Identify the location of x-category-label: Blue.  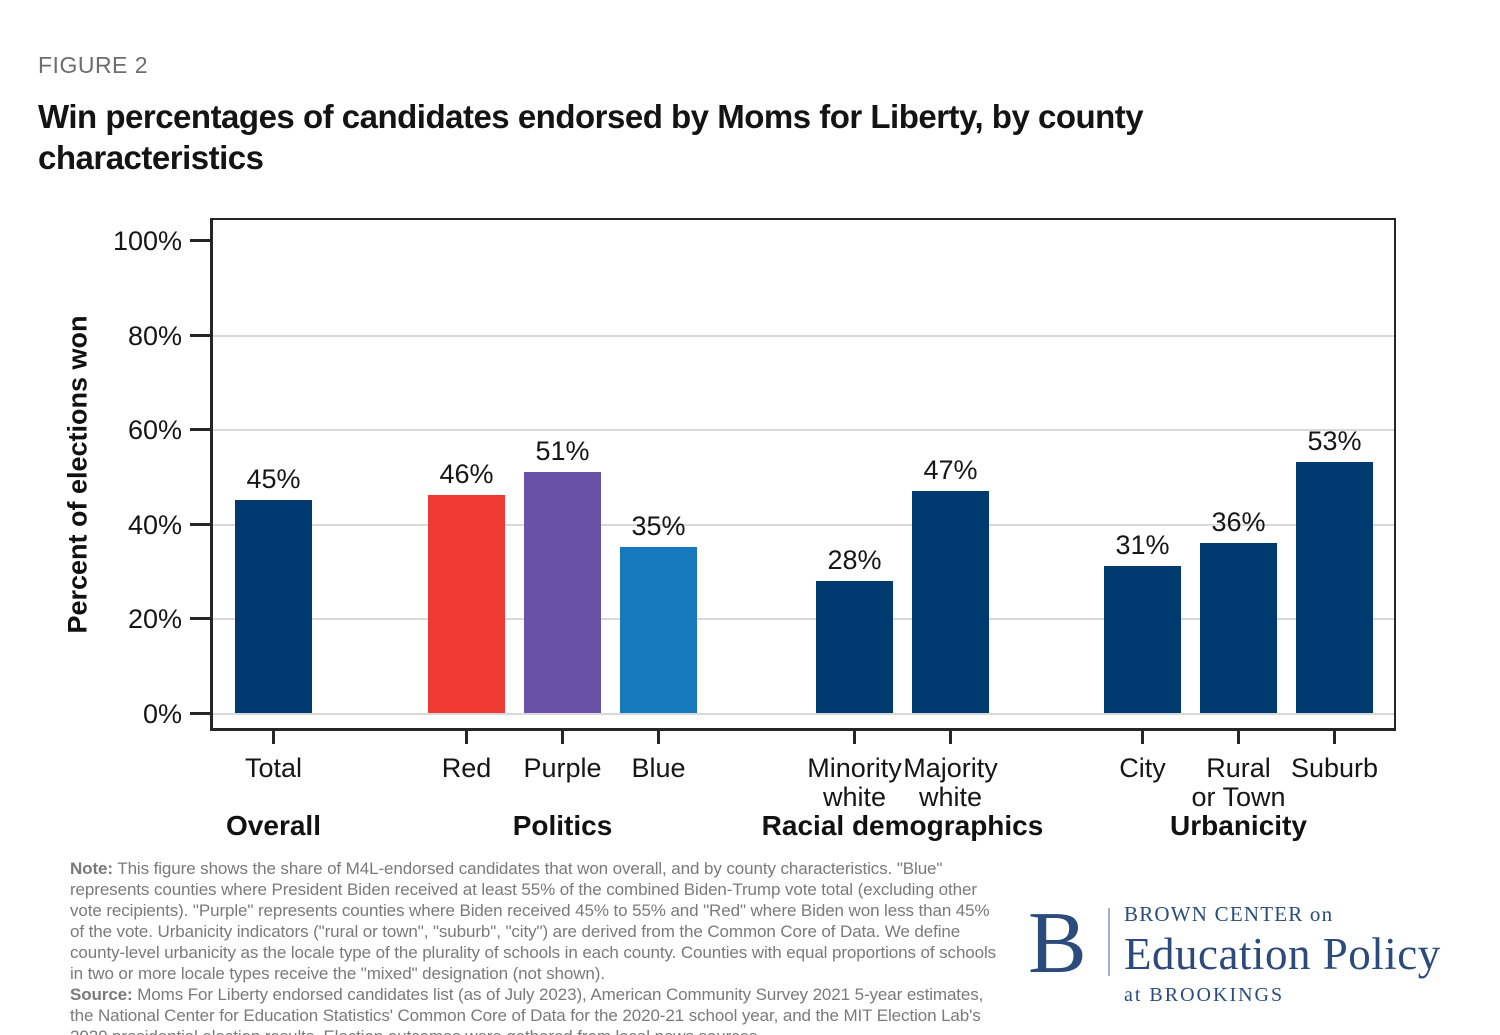
(658, 768).